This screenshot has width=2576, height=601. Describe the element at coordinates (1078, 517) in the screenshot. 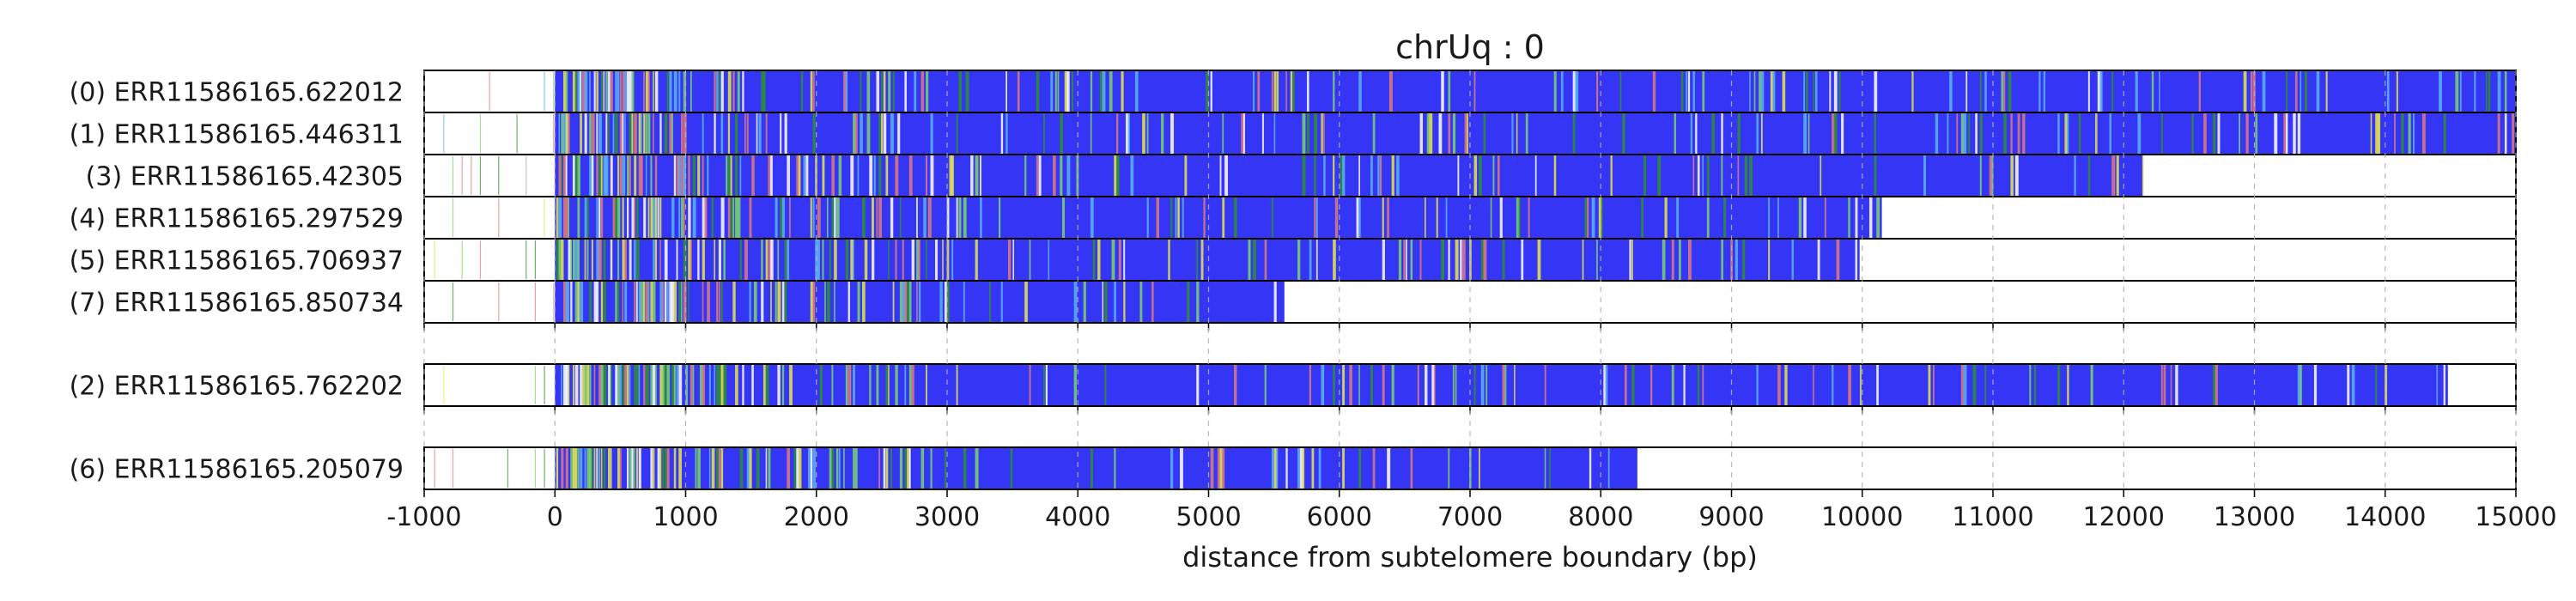

I see `x-tick-label: 4000` at that location.